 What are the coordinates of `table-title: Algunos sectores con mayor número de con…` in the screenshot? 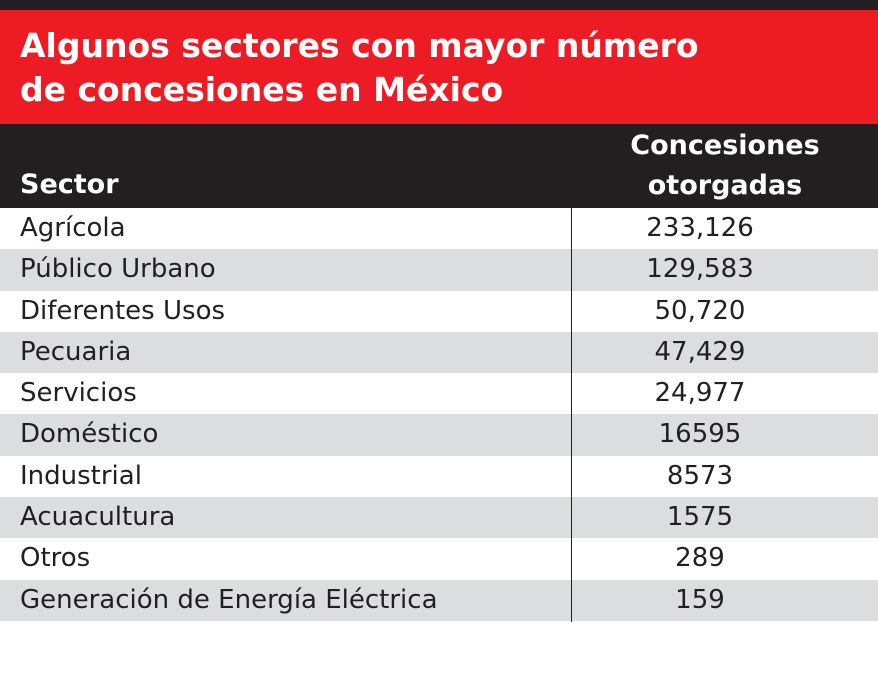 It's located at (440, 68).